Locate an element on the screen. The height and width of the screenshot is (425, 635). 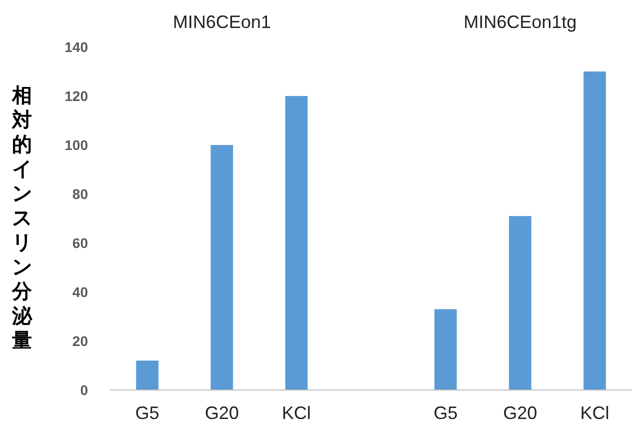
y-tick-label: 20 is located at coordinates (80, 341).